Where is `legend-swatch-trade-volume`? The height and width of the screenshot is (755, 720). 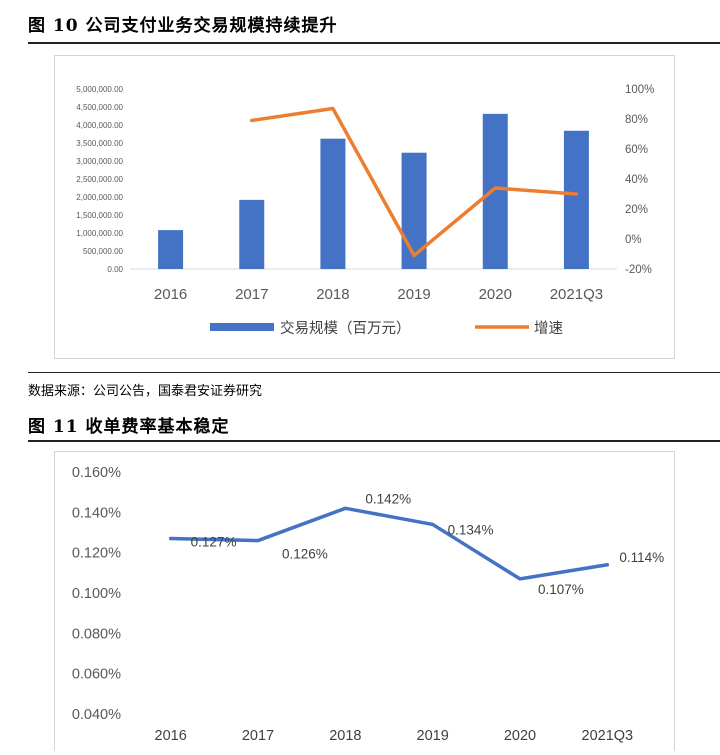 legend-swatch-trade-volume is located at coordinates (242, 327).